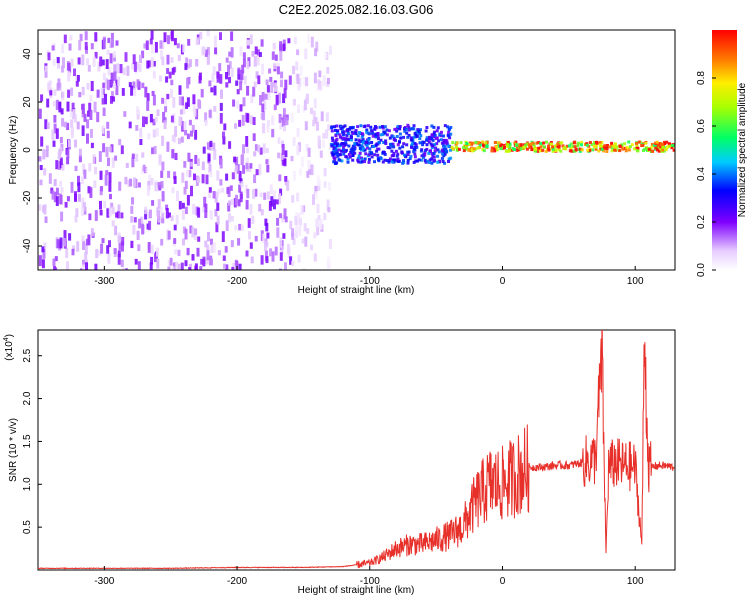 This screenshot has height=600, width=750. Describe the element at coordinates (27, 441) in the screenshot. I see `snr-y-tick-label: 1.5` at that location.